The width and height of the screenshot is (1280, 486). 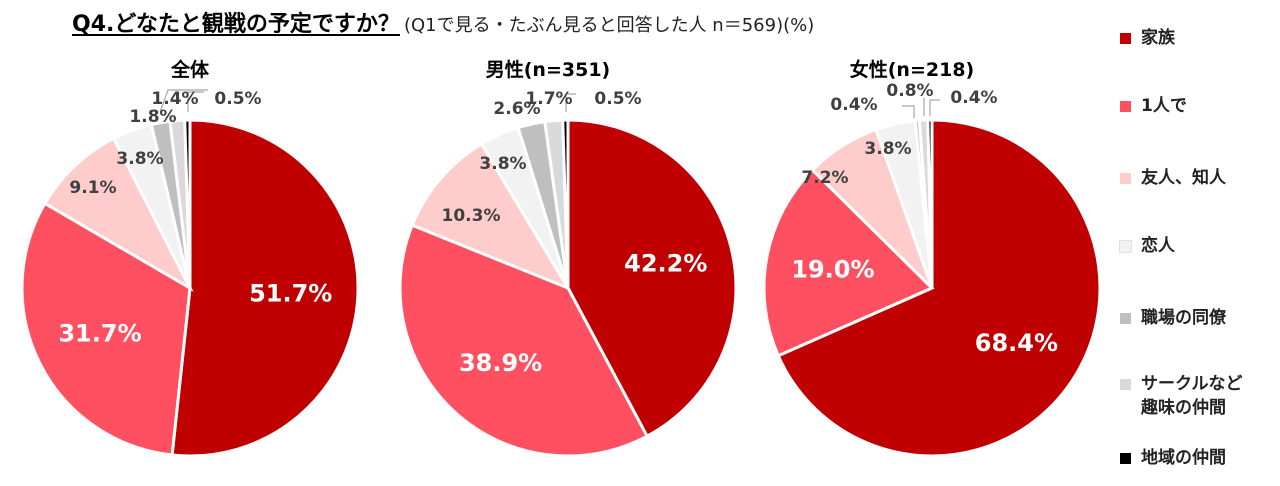 I want to click on title-main: Q4.どなたと観戦の予定ですか？, so click(x=236, y=24).